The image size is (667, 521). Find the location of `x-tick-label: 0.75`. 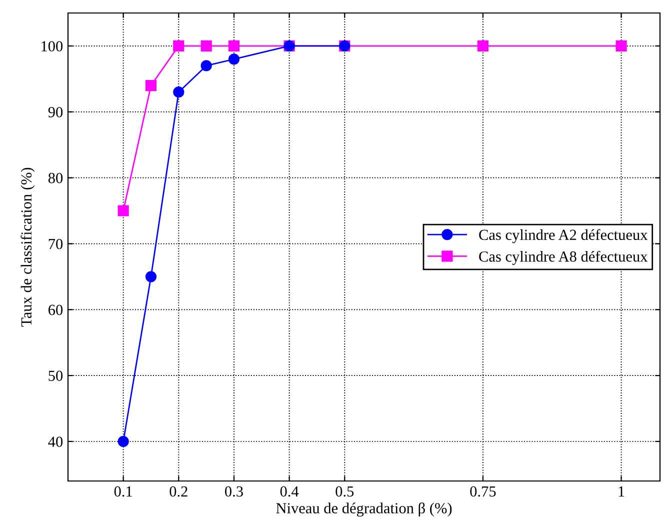

x-tick-label: 0.75 is located at coordinates (483, 491).